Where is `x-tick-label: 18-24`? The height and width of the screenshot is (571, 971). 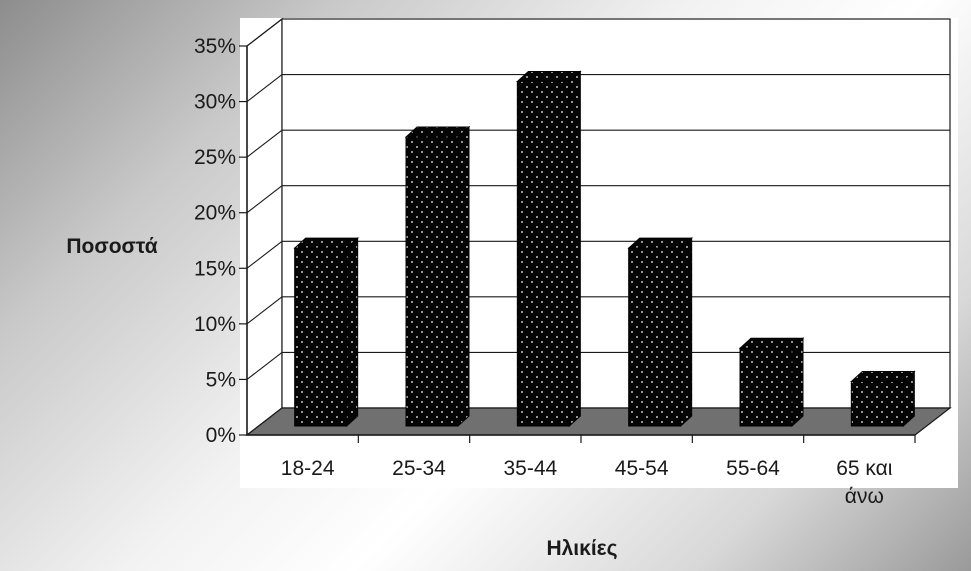
x-tick-label: 18-24 is located at coordinates (308, 468).